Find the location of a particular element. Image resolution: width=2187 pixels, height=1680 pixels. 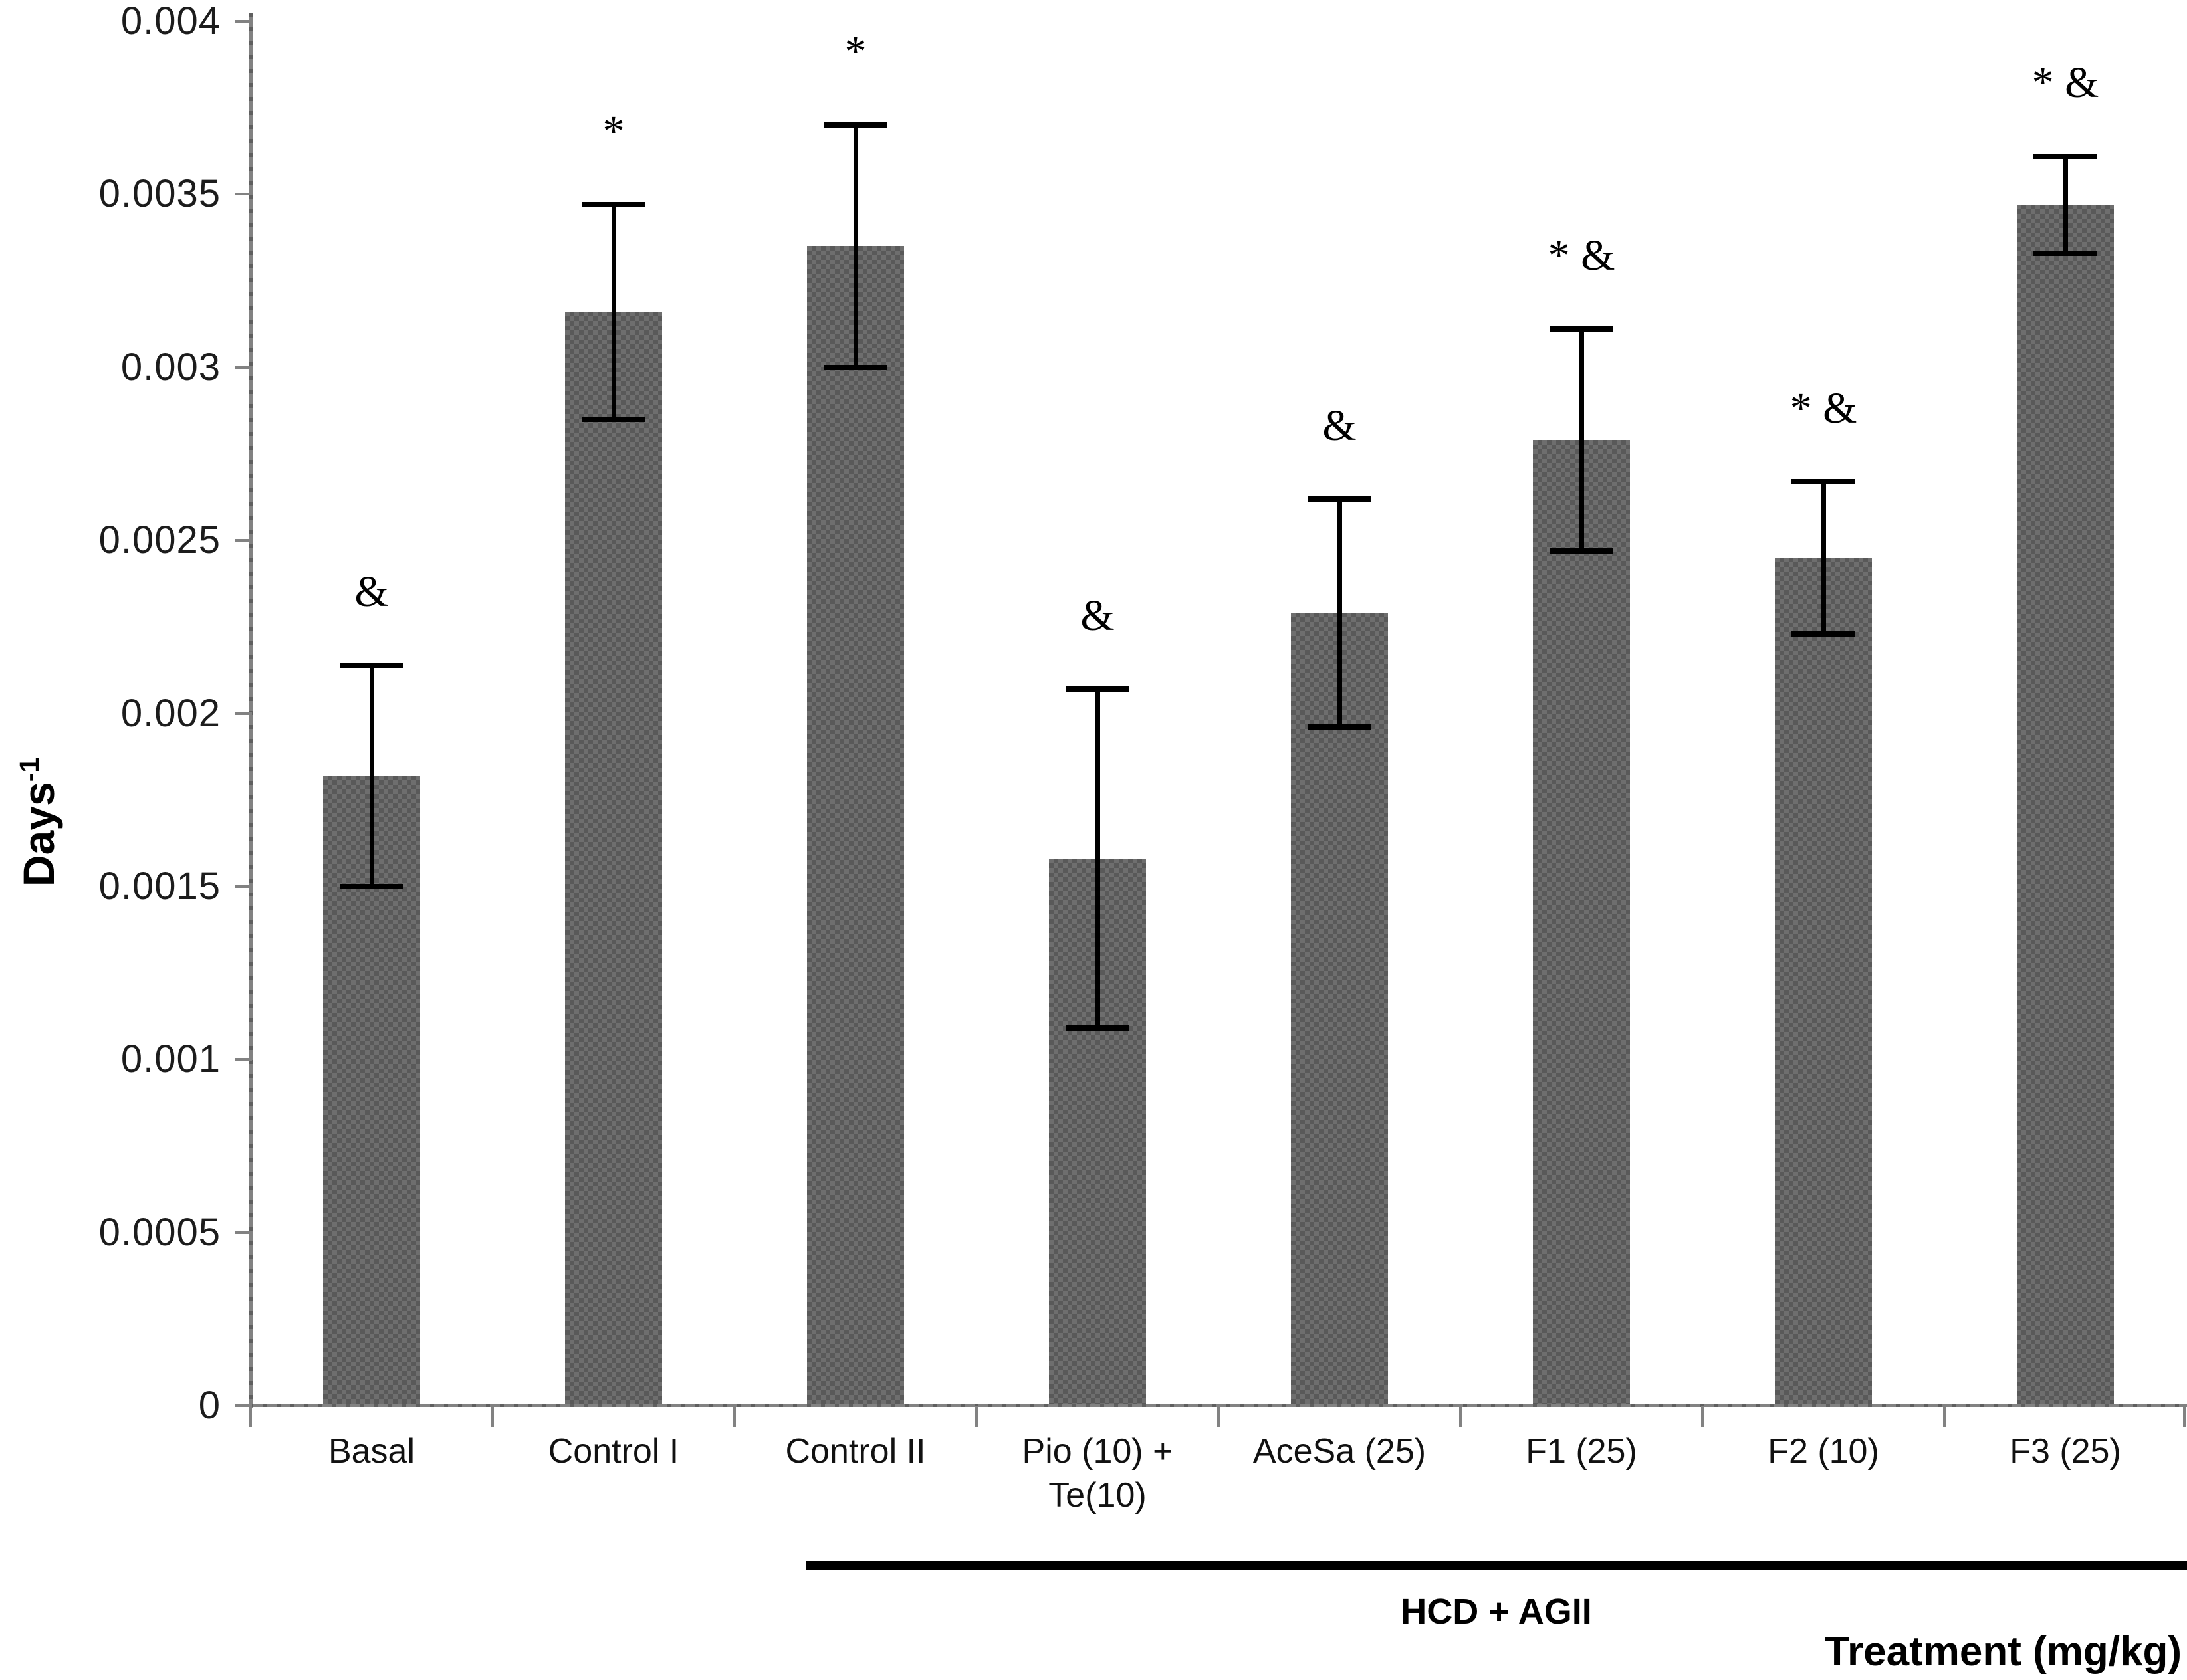

category-label-line: F3 (25) is located at coordinates (2065, 1451).